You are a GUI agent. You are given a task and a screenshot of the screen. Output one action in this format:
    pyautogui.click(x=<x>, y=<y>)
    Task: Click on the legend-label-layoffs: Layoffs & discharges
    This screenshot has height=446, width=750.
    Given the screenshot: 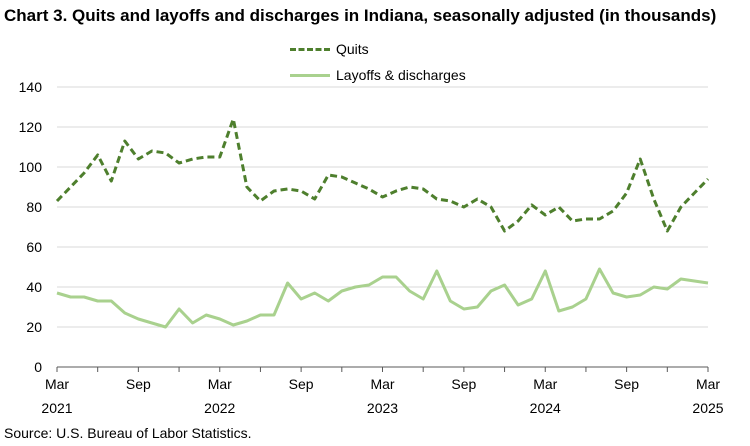 What is the action you would take?
    pyautogui.click(x=401, y=75)
    